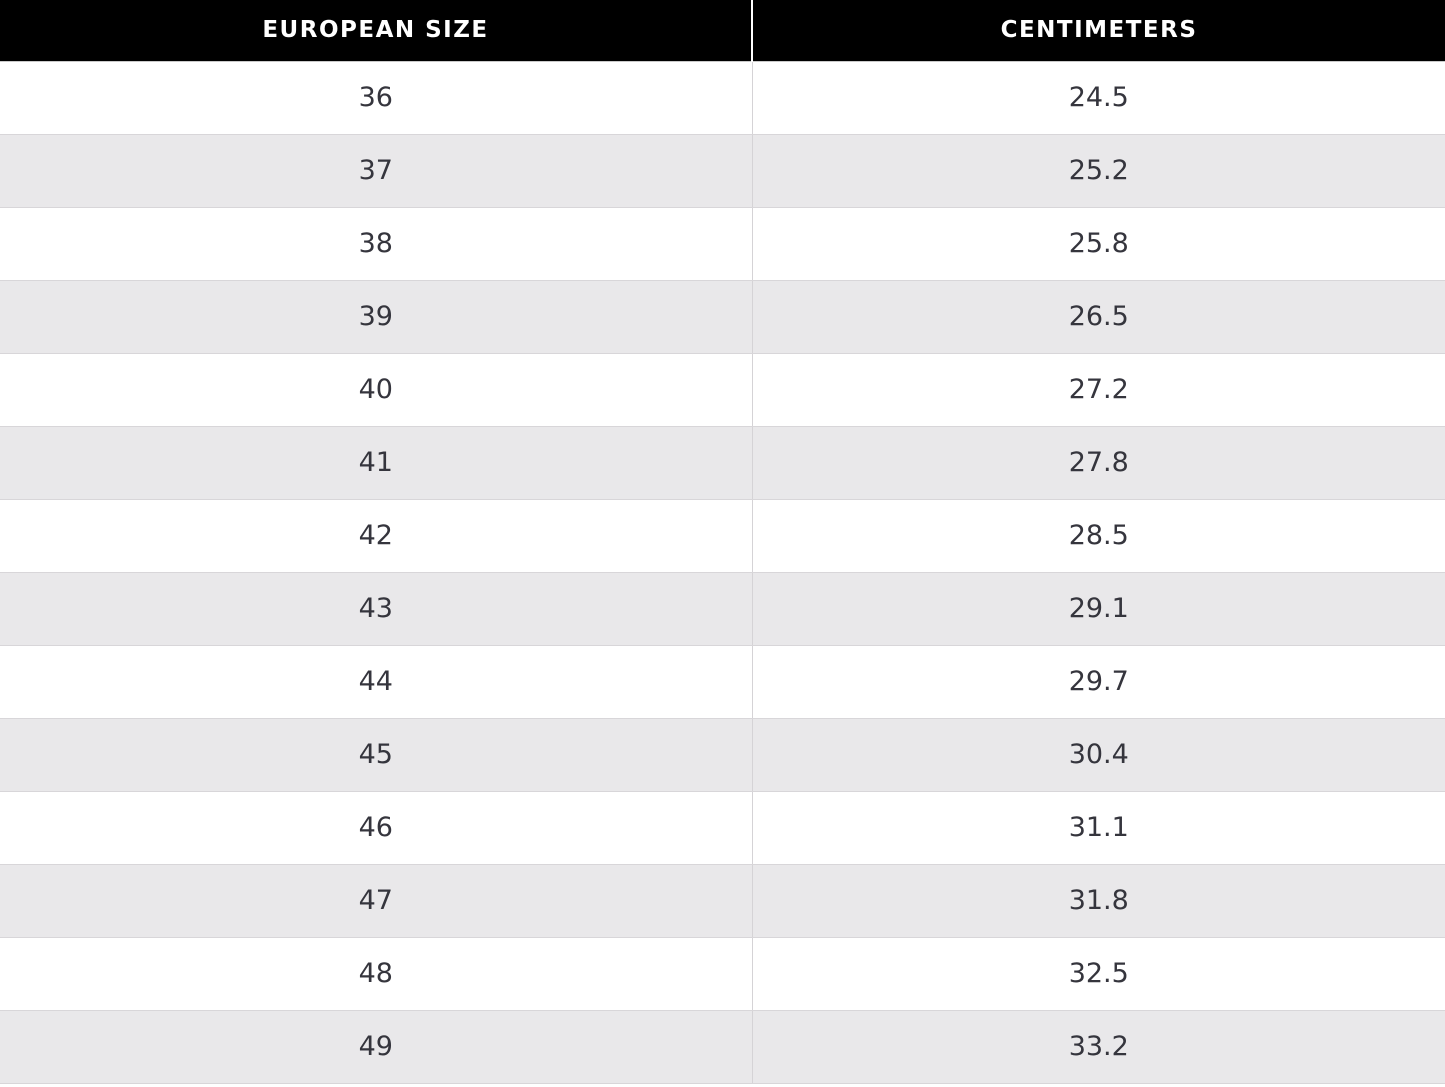  Describe the element at coordinates (1098, 755) in the screenshot. I see `cell-centimeters: 30.4` at that location.